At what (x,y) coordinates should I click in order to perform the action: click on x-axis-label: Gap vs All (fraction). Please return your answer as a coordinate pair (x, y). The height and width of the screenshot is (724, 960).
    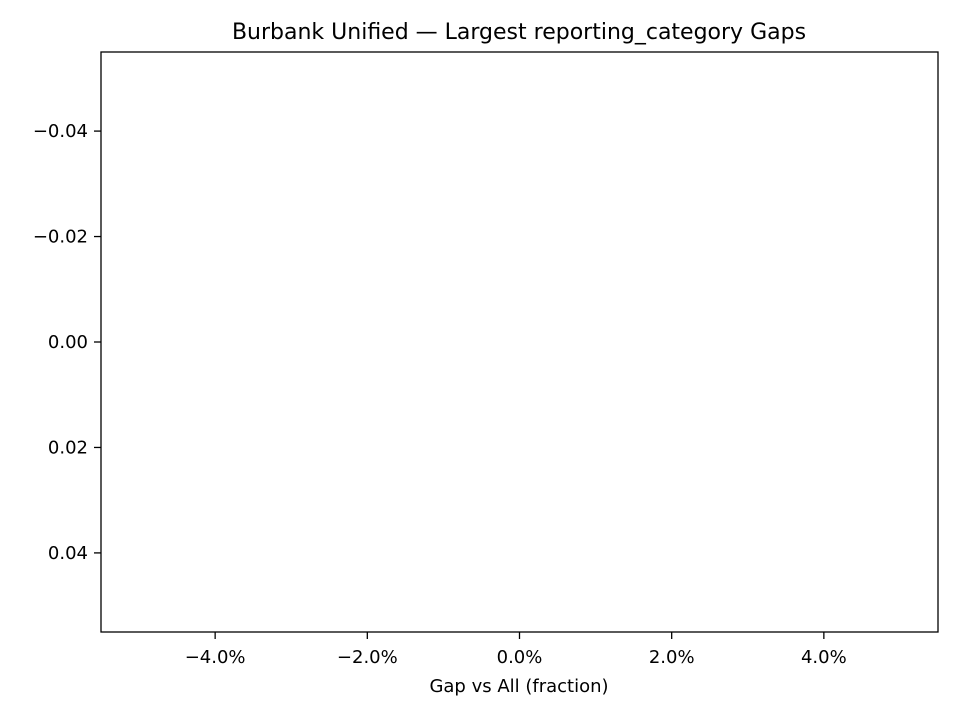
    Looking at the image, I should click on (518, 686).